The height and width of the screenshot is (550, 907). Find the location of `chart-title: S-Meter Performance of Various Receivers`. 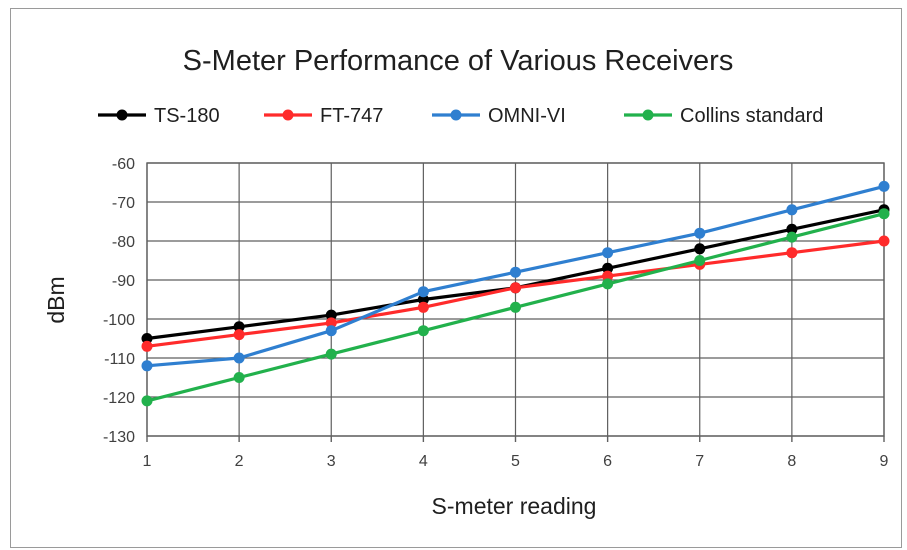

chart-title: S-Meter Performance of Various Receivers is located at coordinates (458, 61).